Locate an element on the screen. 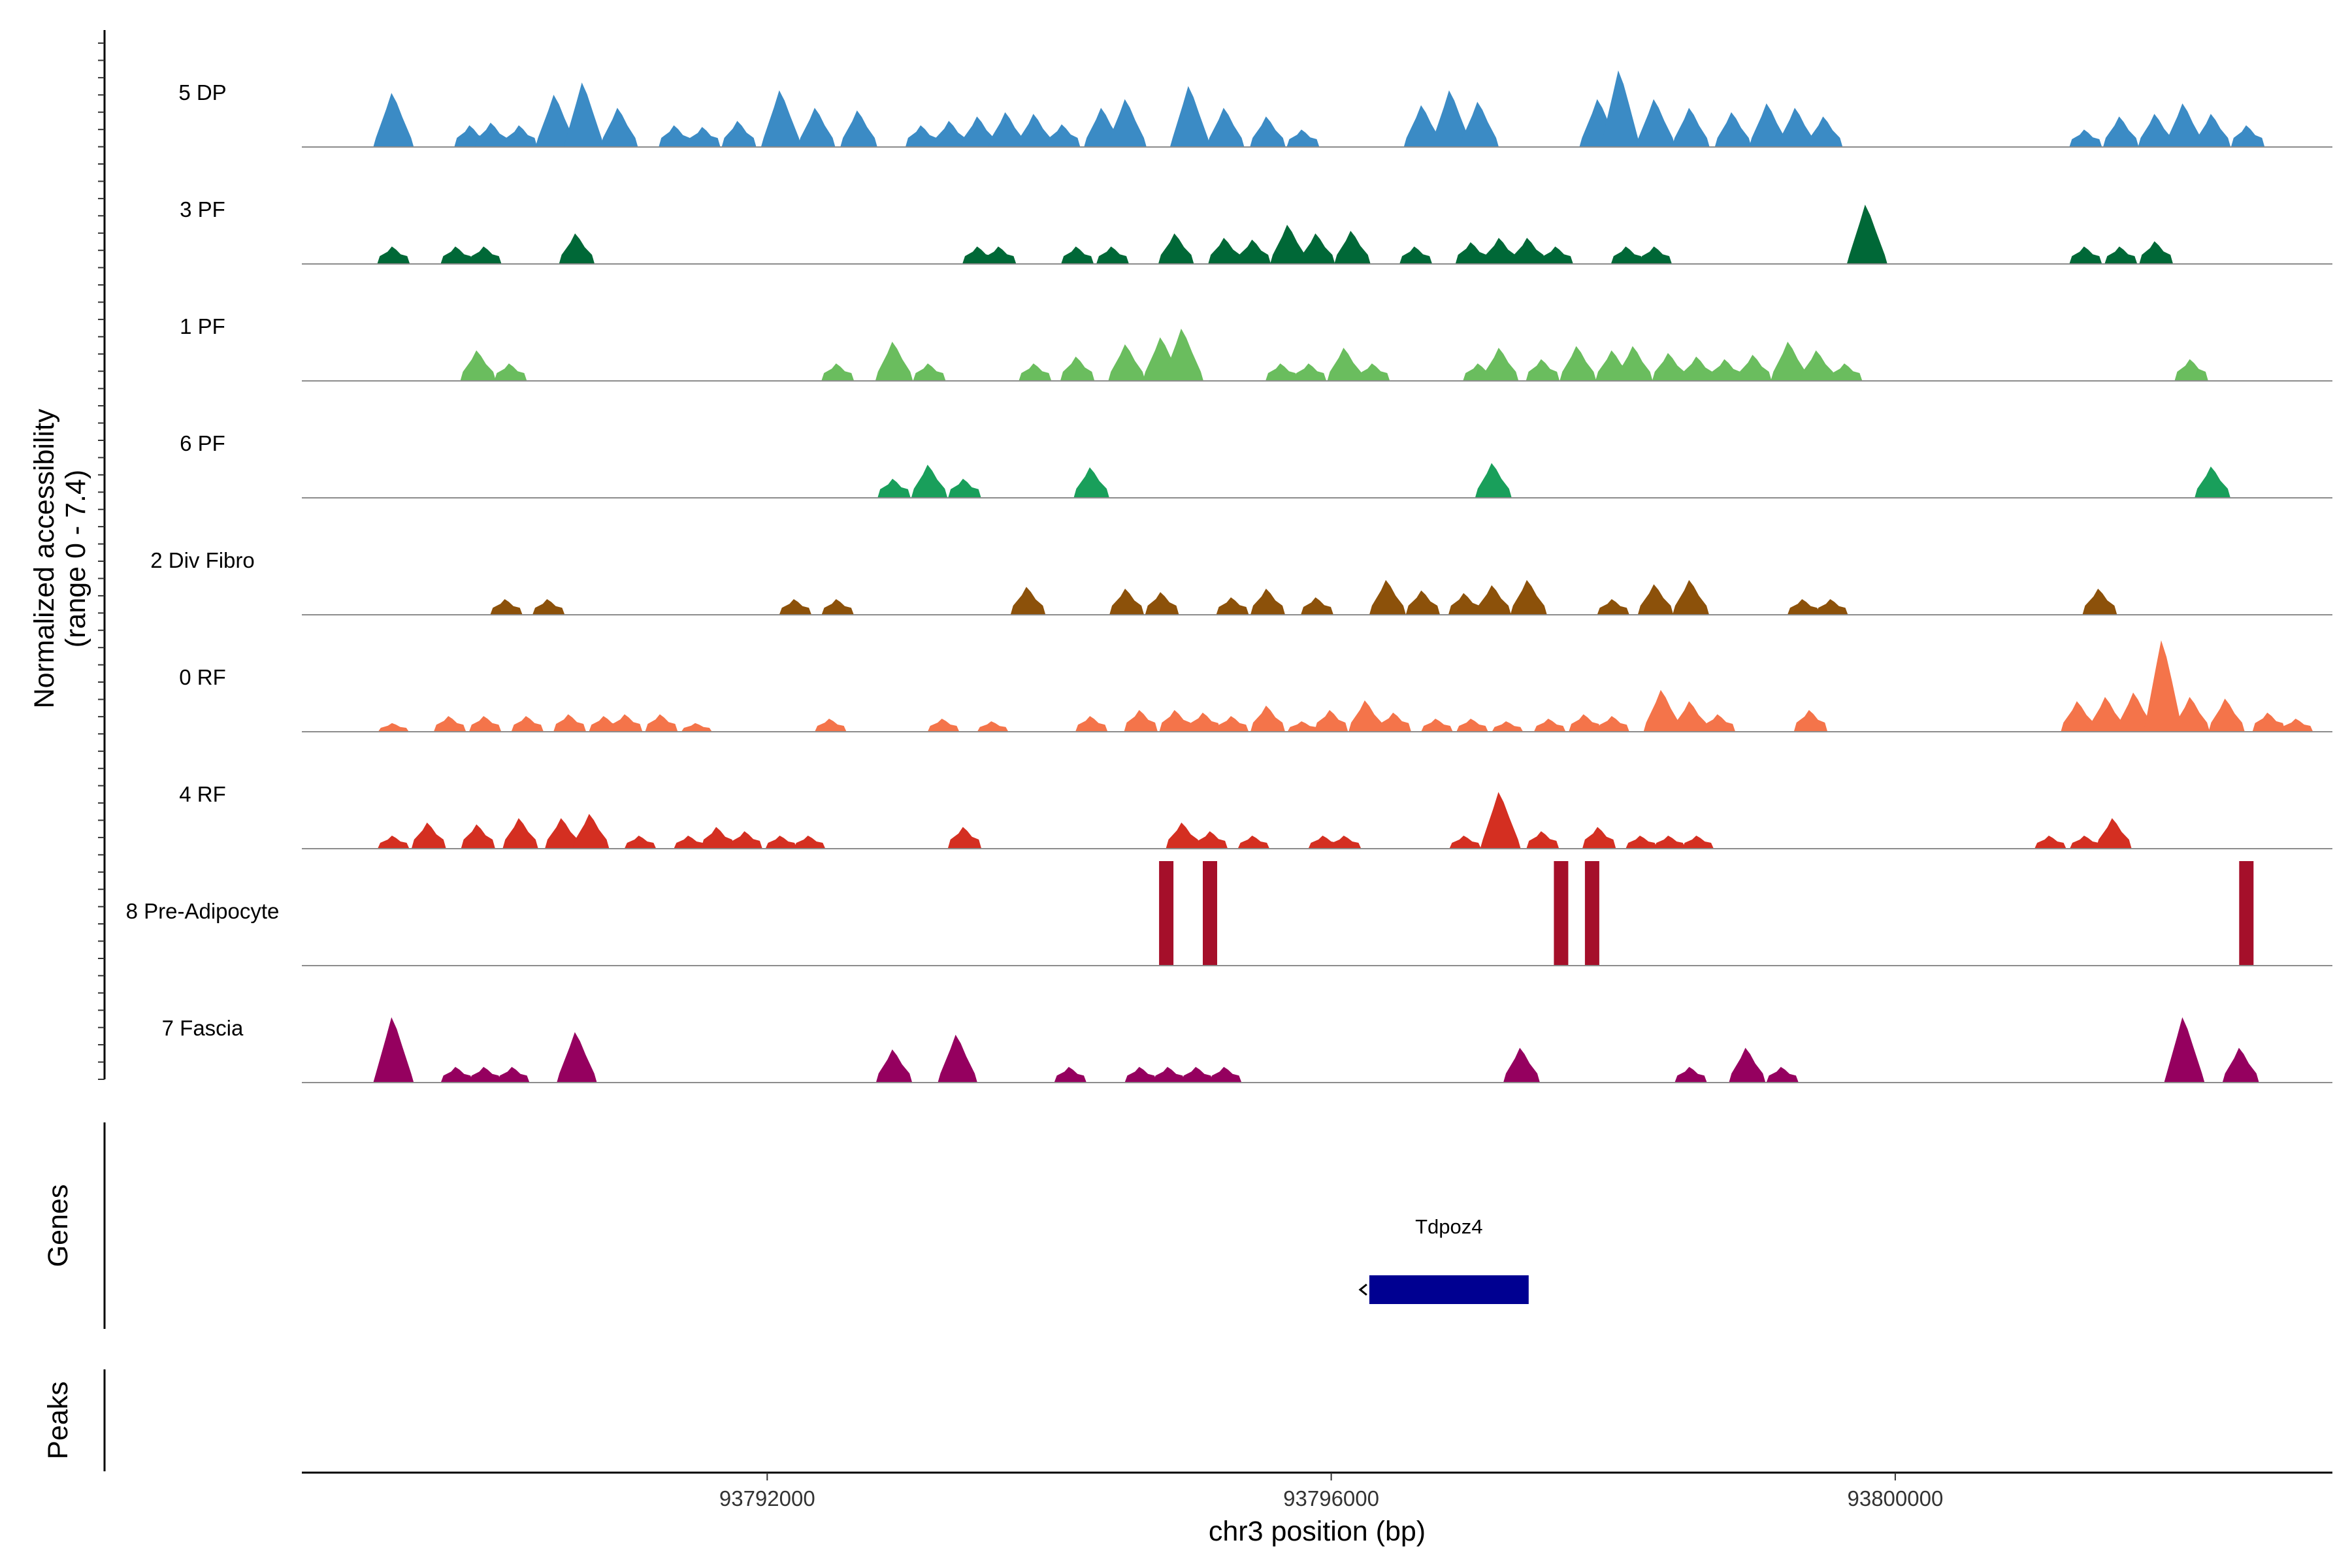 Image resolution: width=2352 pixels, height=1568 pixels. track-label: 8 Pre-Adipocyte is located at coordinates (203, 911).